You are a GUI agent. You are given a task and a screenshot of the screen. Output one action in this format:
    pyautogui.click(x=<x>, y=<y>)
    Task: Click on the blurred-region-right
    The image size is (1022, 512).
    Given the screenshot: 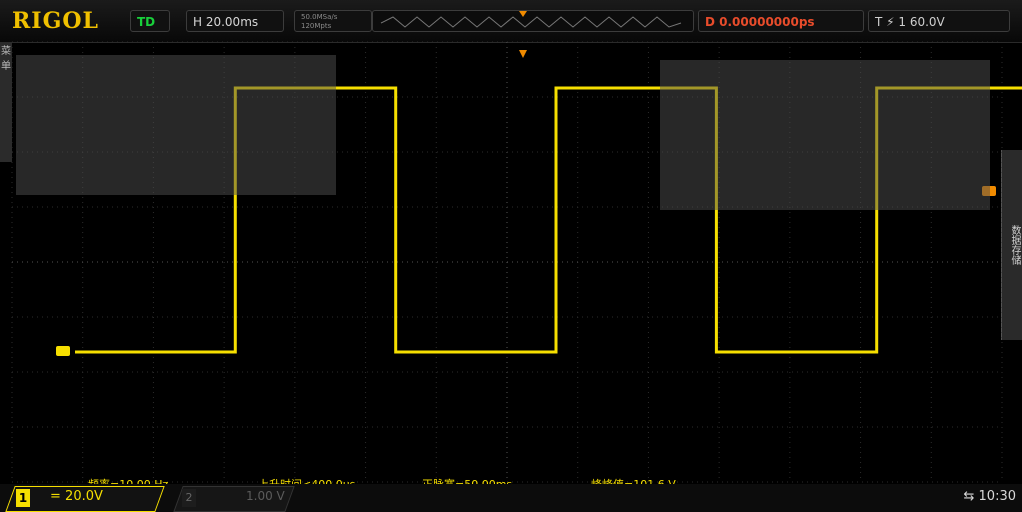 What is the action you would take?
    pyautogui.click(x=825, y=135)
    